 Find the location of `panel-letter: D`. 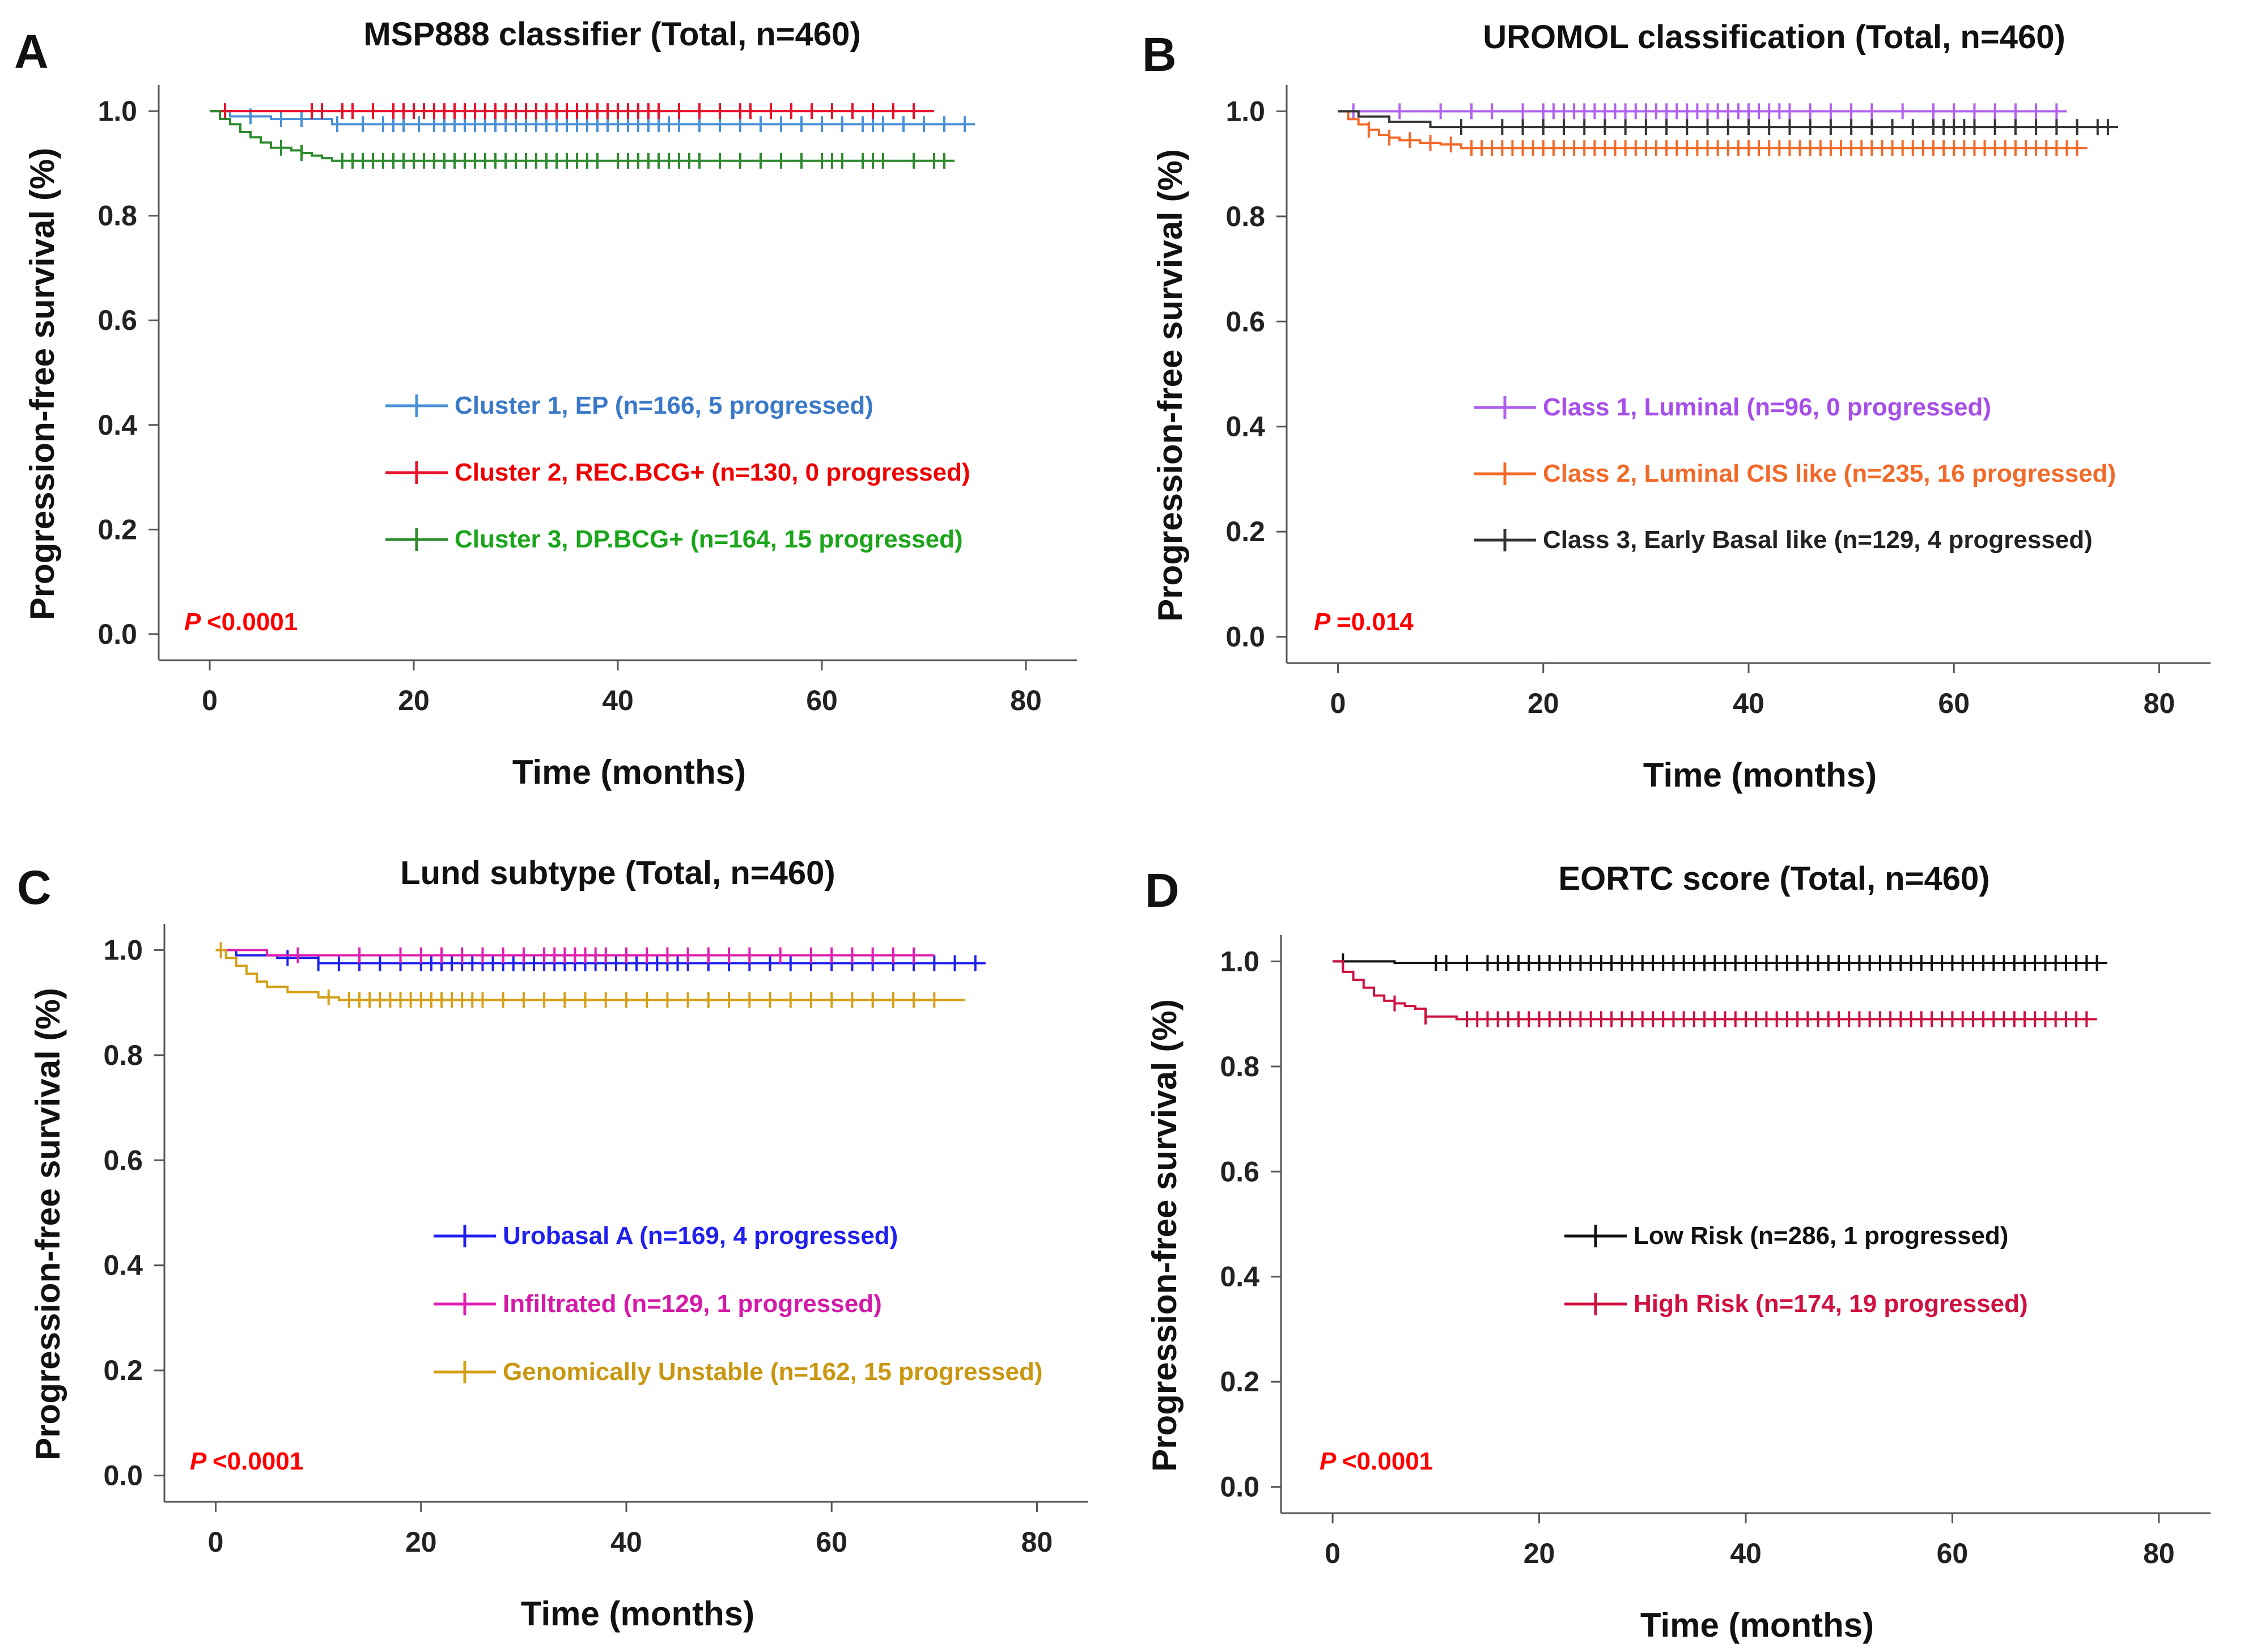

panel-letter: D is located at coordinates (1162, 890).